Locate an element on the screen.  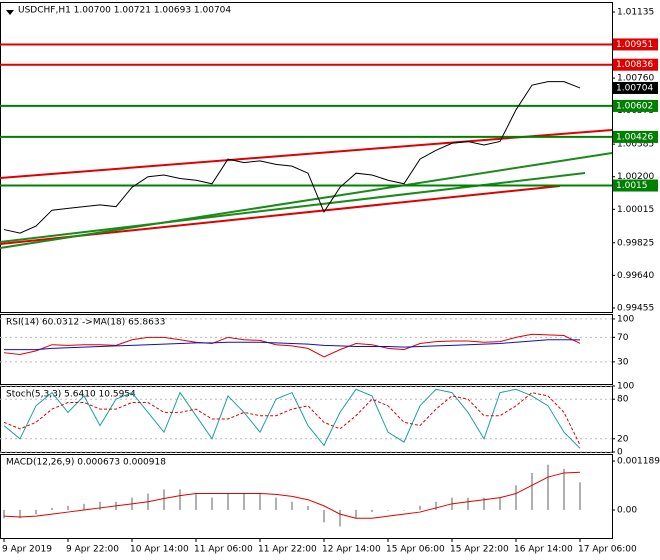
x-tick-label: 9 Apr 22:00 is located at coordinates (92, 550).